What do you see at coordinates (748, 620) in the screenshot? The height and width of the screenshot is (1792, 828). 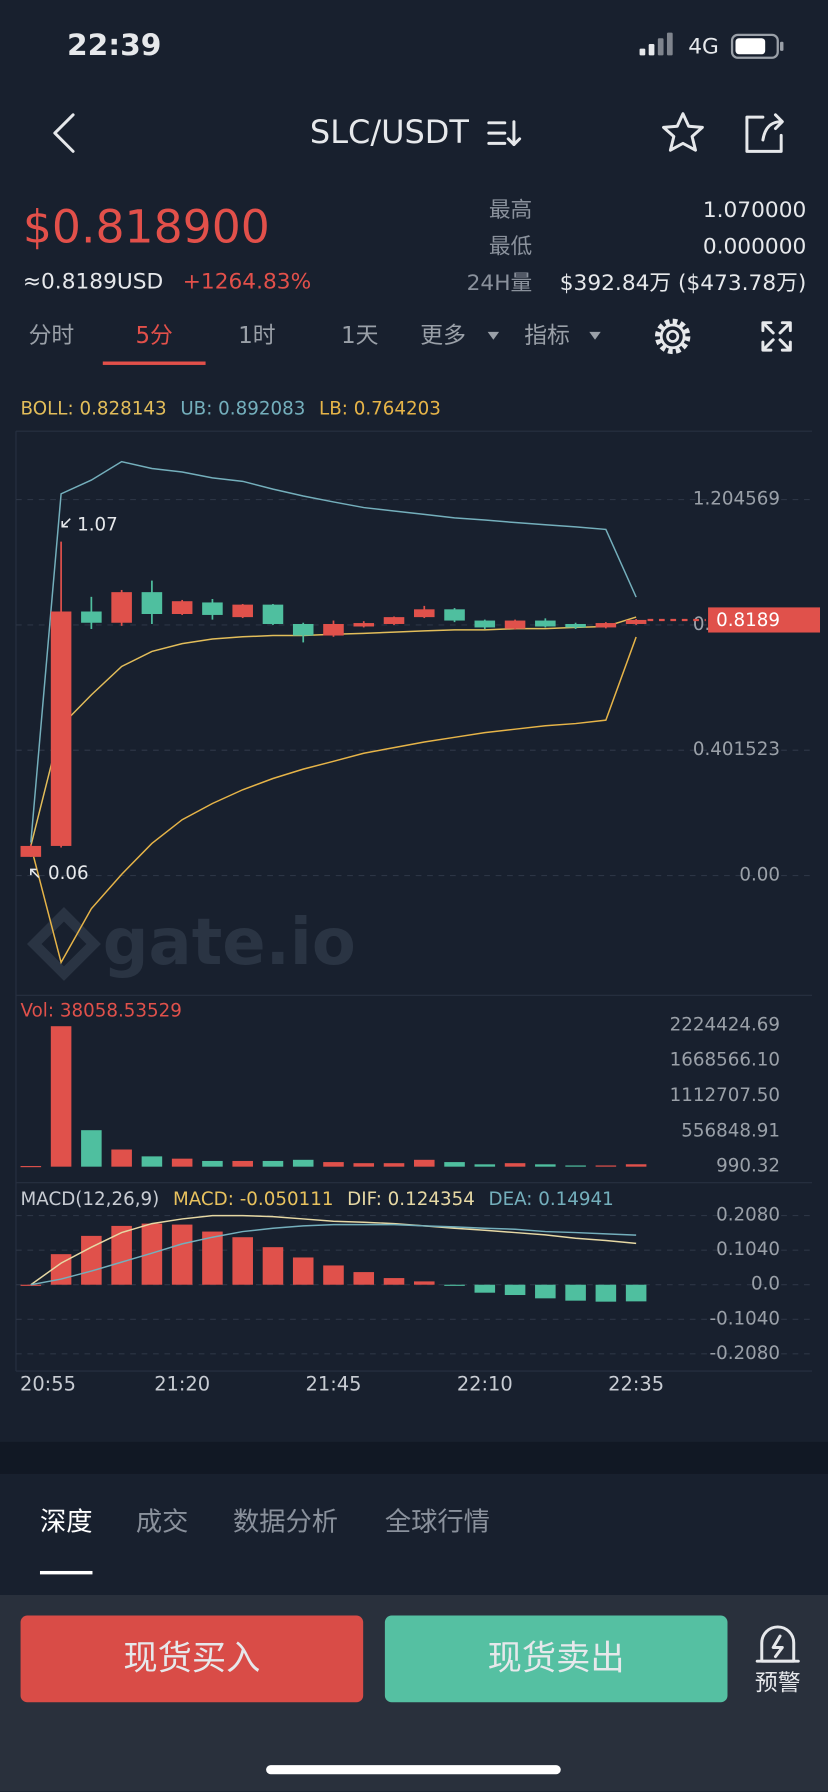 I see `last-price-label: 0.8189` at bounding box center [748, 620].